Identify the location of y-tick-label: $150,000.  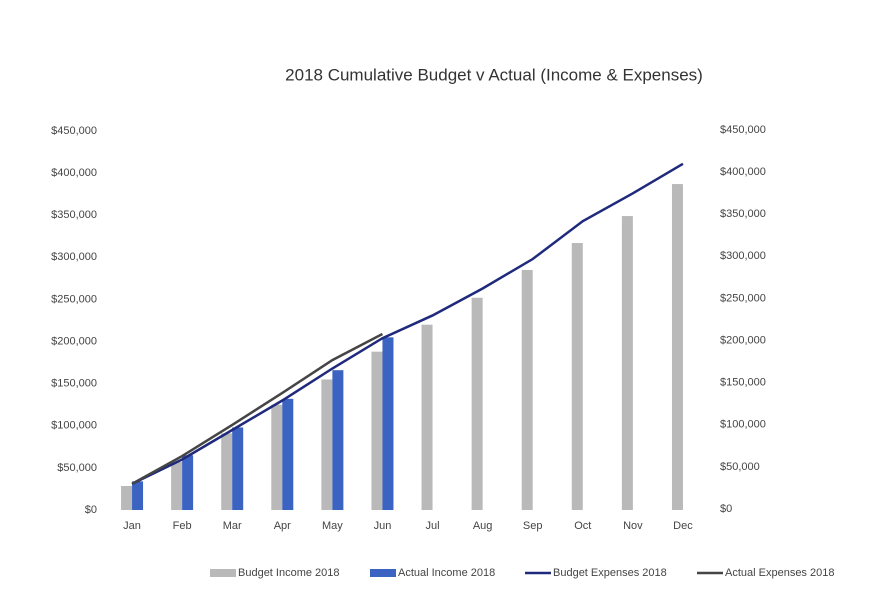
(74, 384).